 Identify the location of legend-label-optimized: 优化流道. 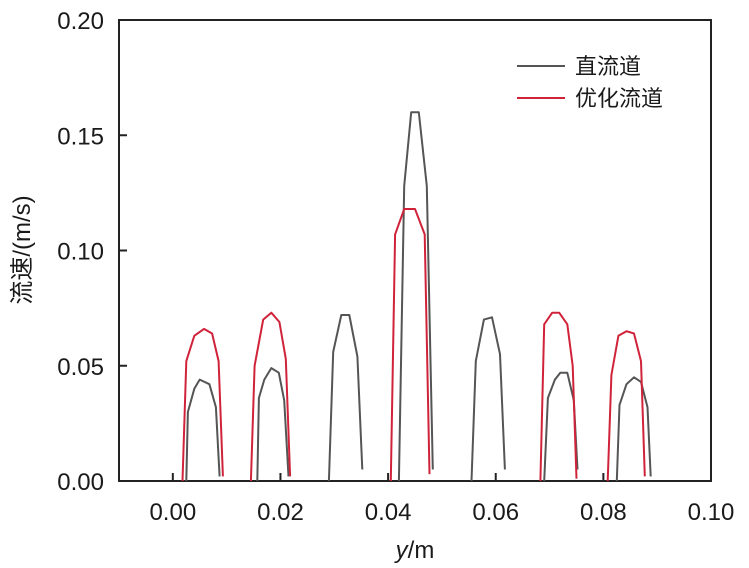
(619, 99).